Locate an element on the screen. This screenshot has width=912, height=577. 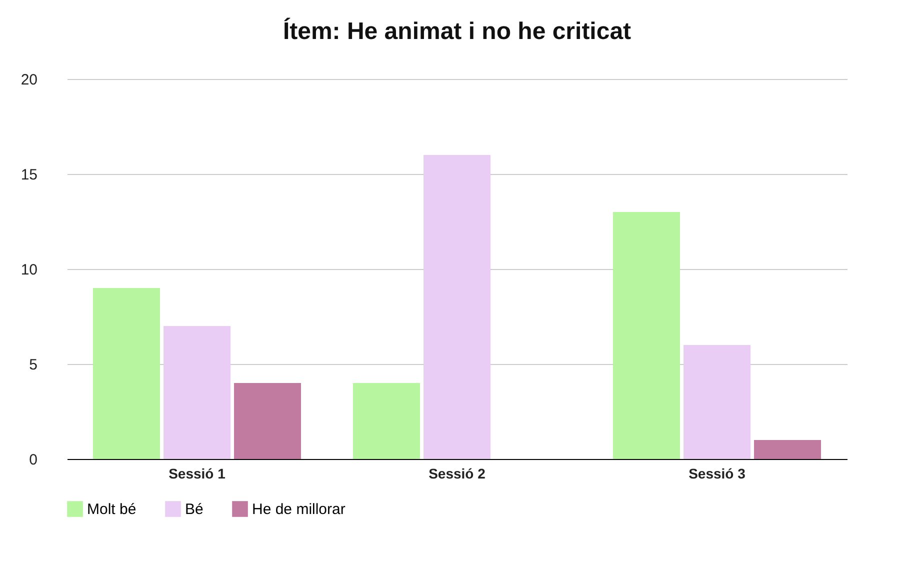
y-tick-label: 15 is located at coordinates (29, 175).